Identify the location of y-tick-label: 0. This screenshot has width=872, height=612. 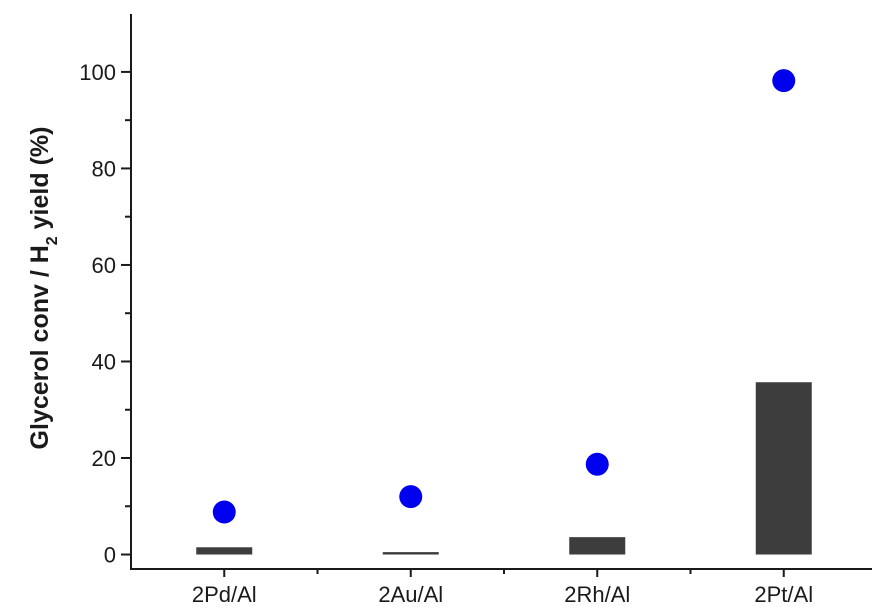
(110, 555).